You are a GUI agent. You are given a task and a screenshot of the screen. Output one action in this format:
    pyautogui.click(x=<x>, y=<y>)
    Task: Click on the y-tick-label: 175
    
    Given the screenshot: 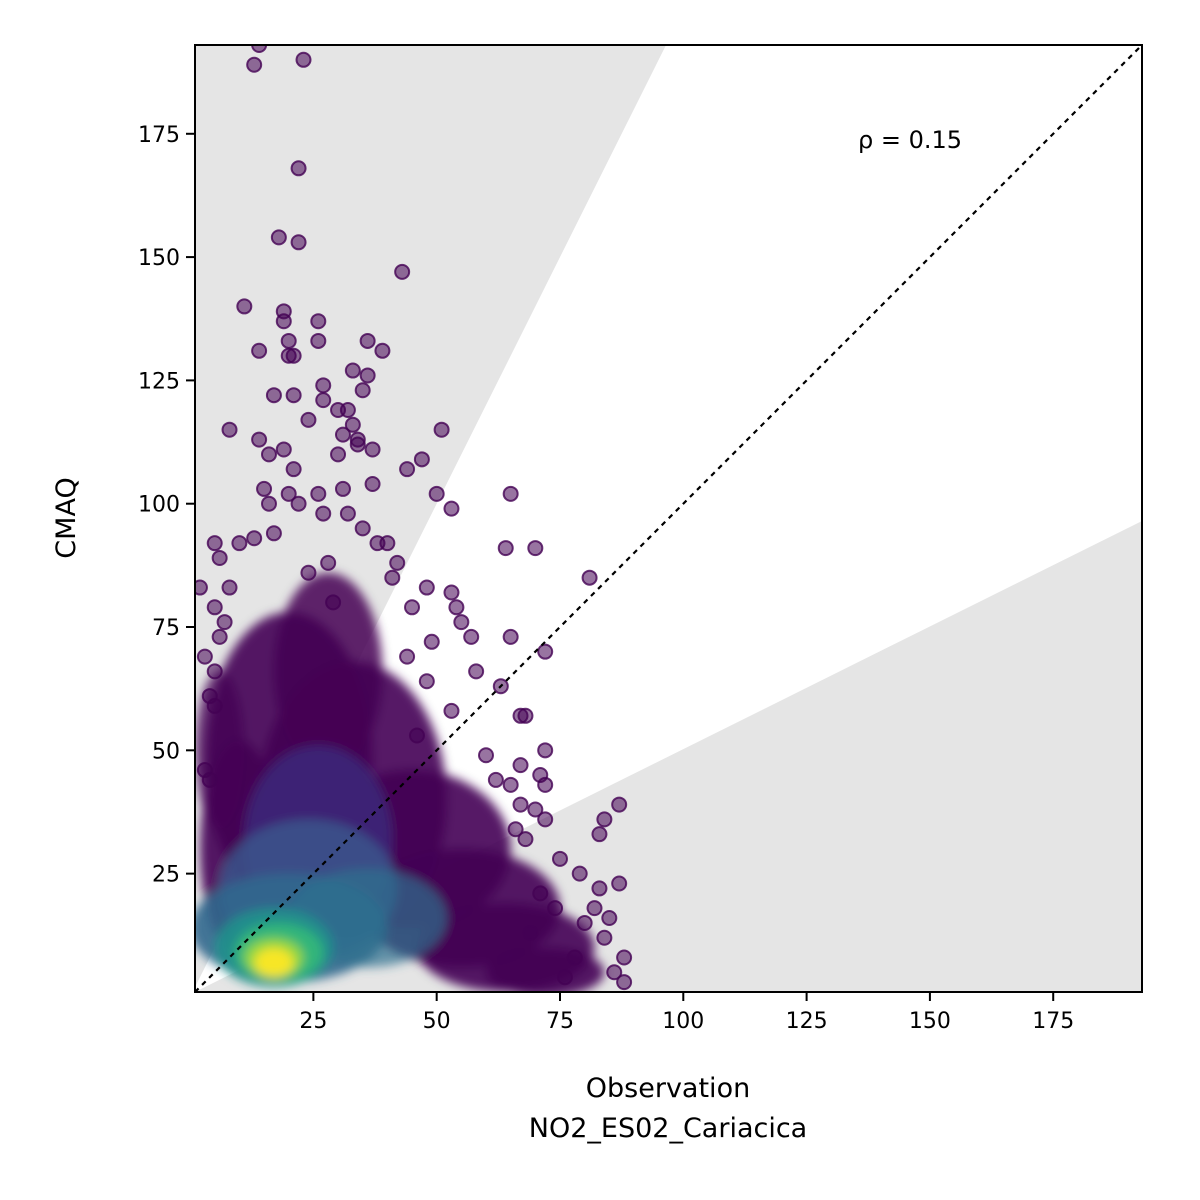 What is the action you would take?
    pyautogui.click(x=159, y=135)
    